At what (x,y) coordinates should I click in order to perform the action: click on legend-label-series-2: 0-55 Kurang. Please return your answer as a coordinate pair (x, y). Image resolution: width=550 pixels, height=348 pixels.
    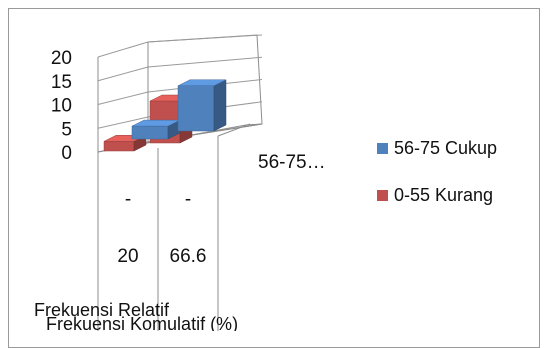
    Looking at the image, I should click on (444, 195).